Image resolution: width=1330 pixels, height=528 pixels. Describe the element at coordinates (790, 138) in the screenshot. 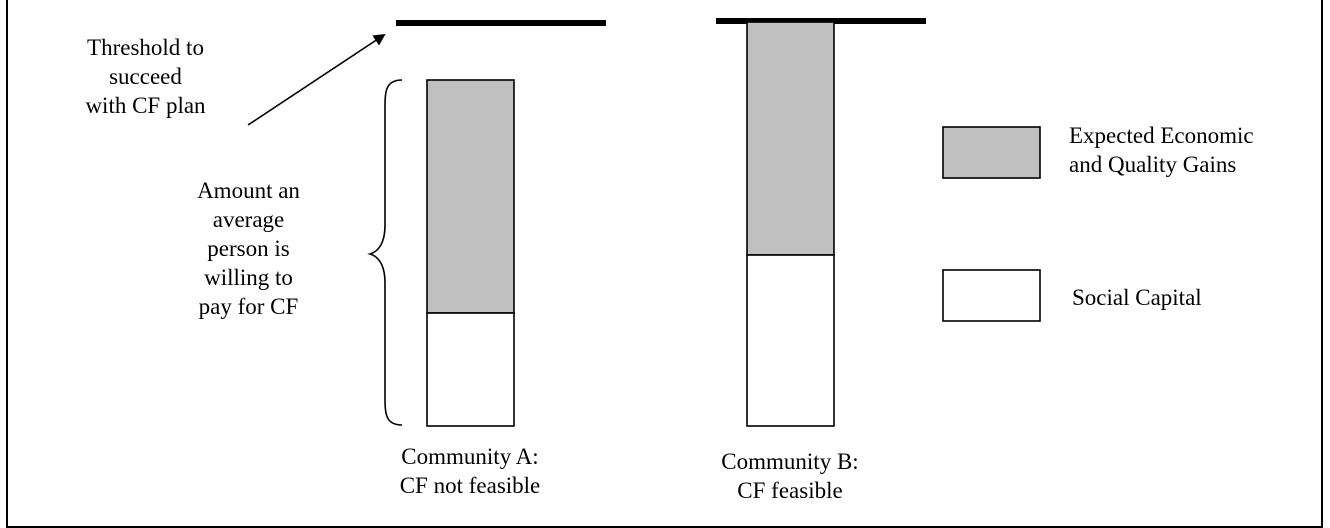

I see `community-b-gains-segment` at that location.